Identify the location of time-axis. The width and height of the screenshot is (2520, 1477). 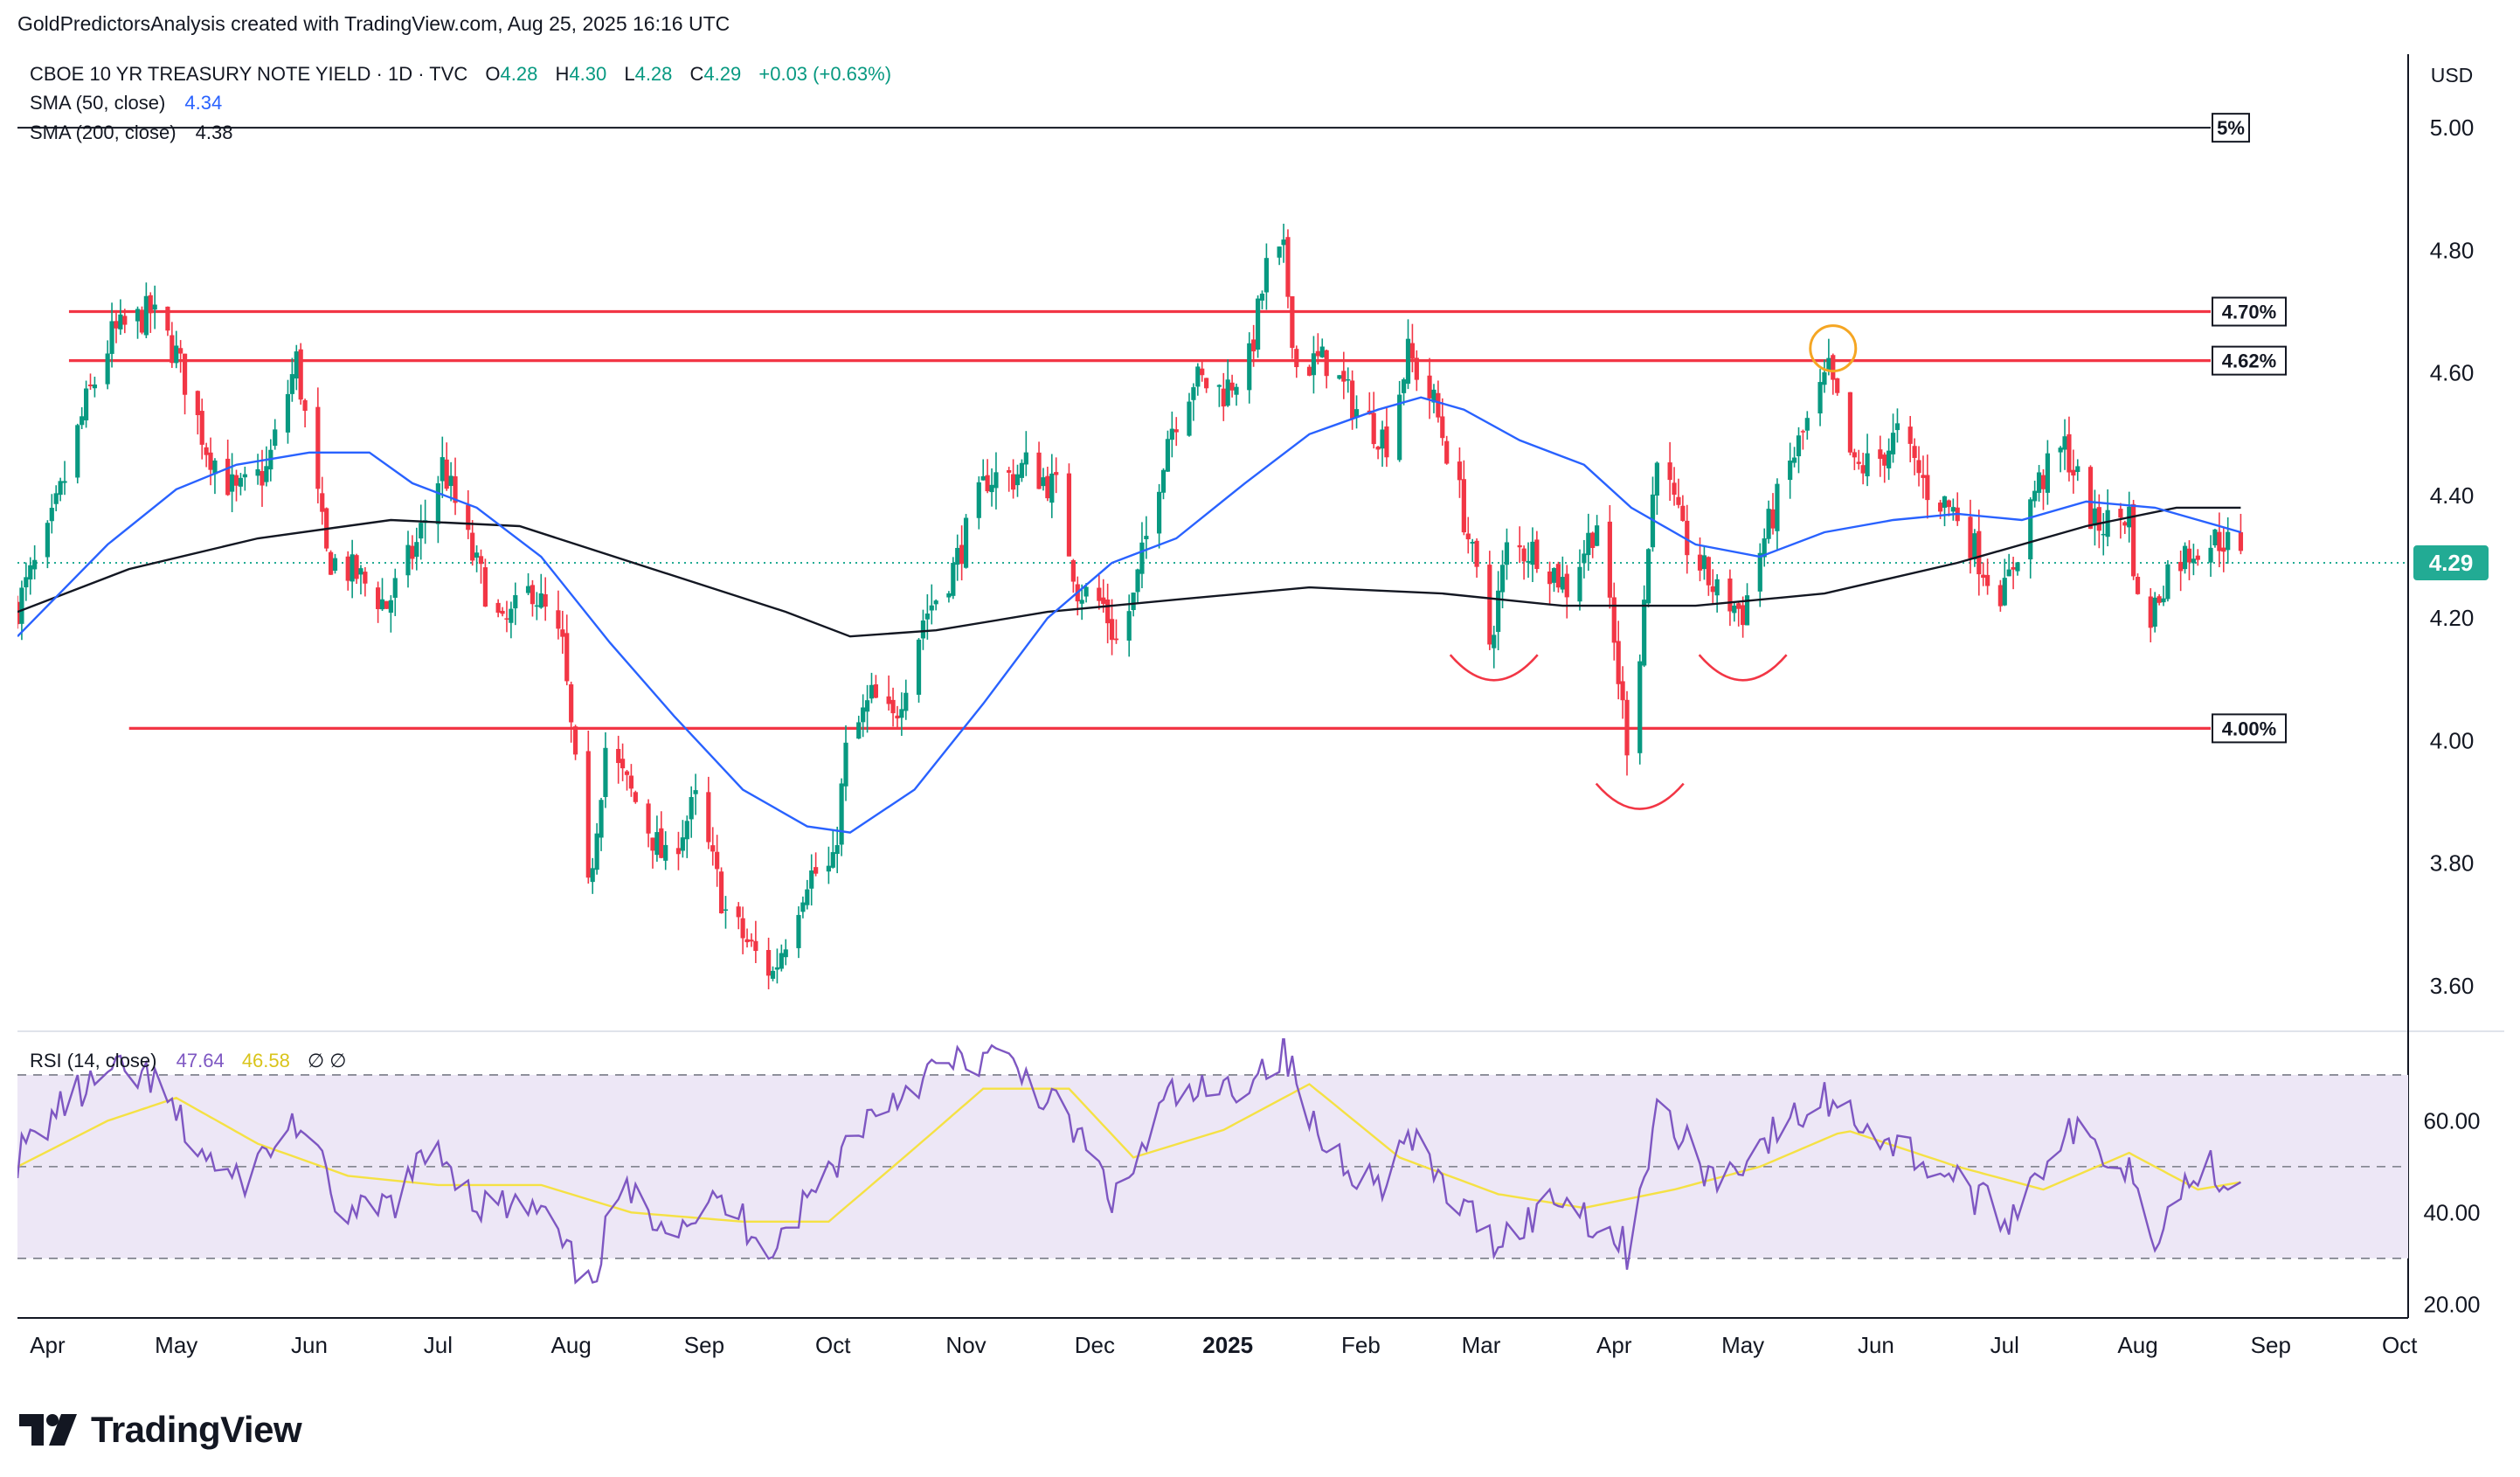
(1260, 1345).